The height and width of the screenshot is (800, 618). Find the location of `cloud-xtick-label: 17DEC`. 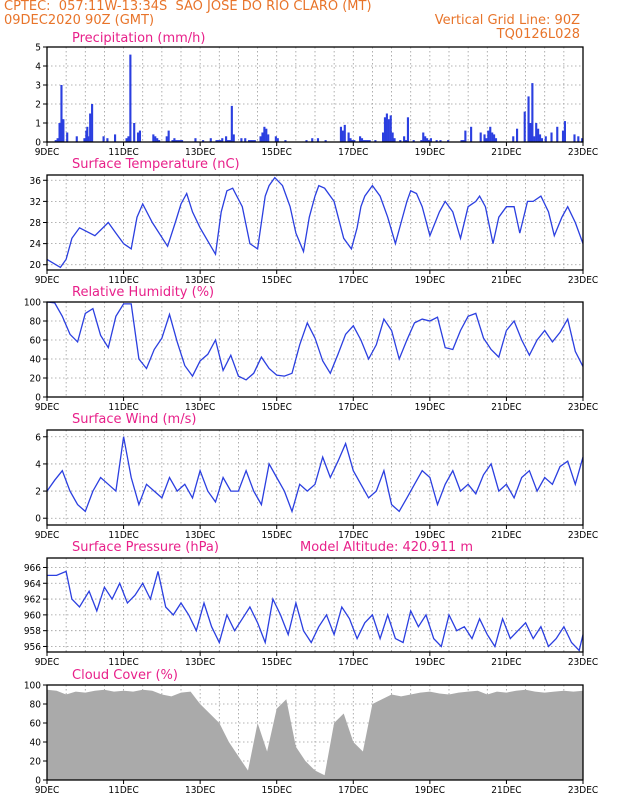

cloud-xtick-label: 17DEC is located at coordinates (353, 790).